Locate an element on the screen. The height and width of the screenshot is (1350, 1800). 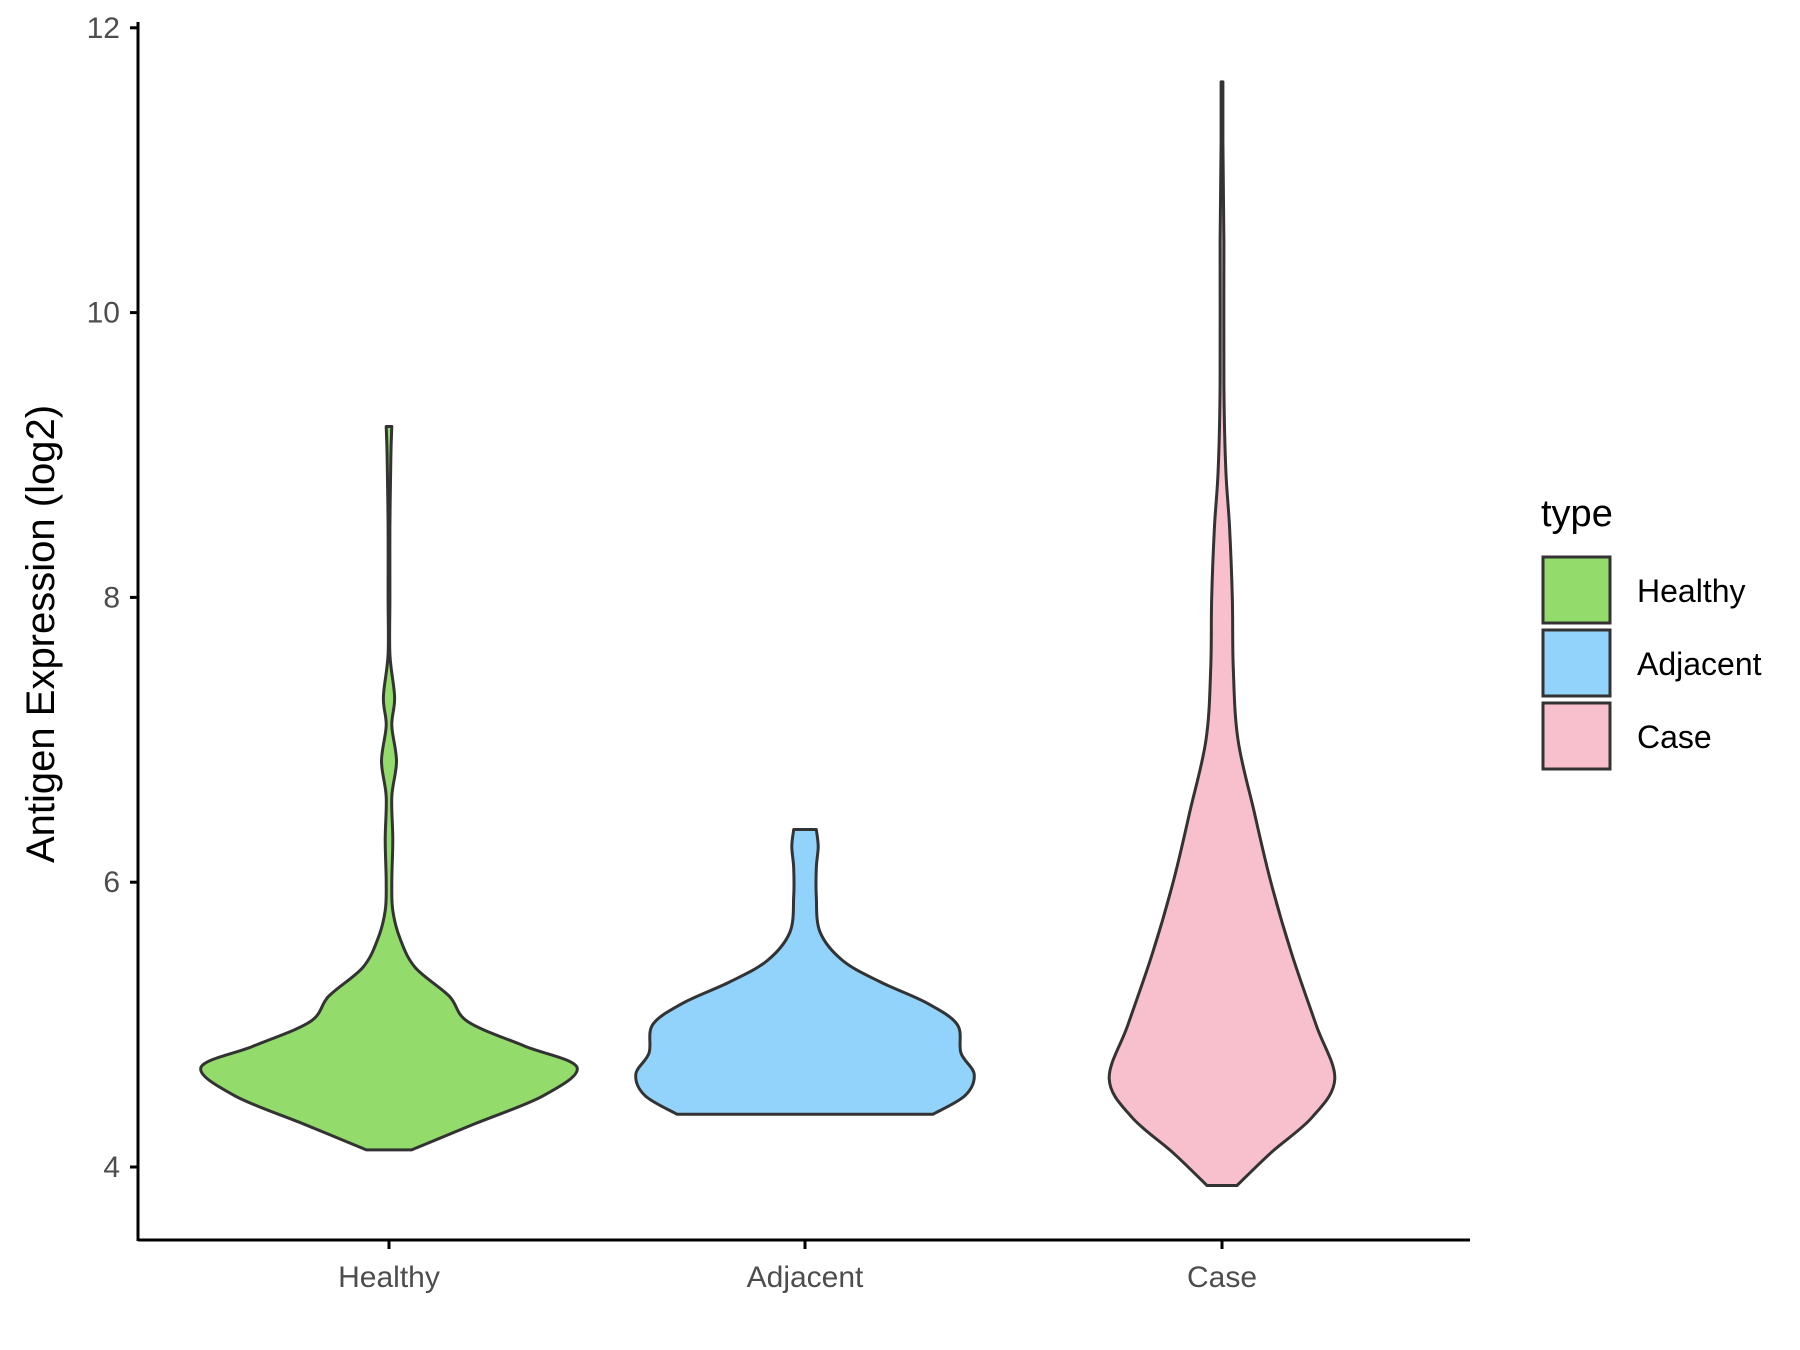
legend-title: type is located at coordinates (1577, 514).